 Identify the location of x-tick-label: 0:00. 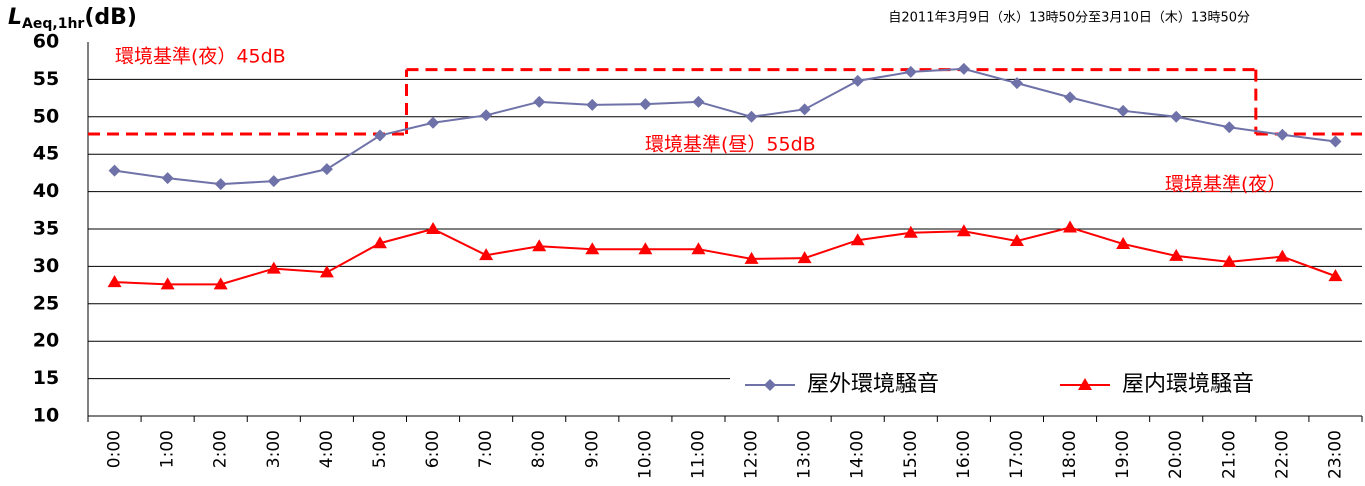
(115, 449).